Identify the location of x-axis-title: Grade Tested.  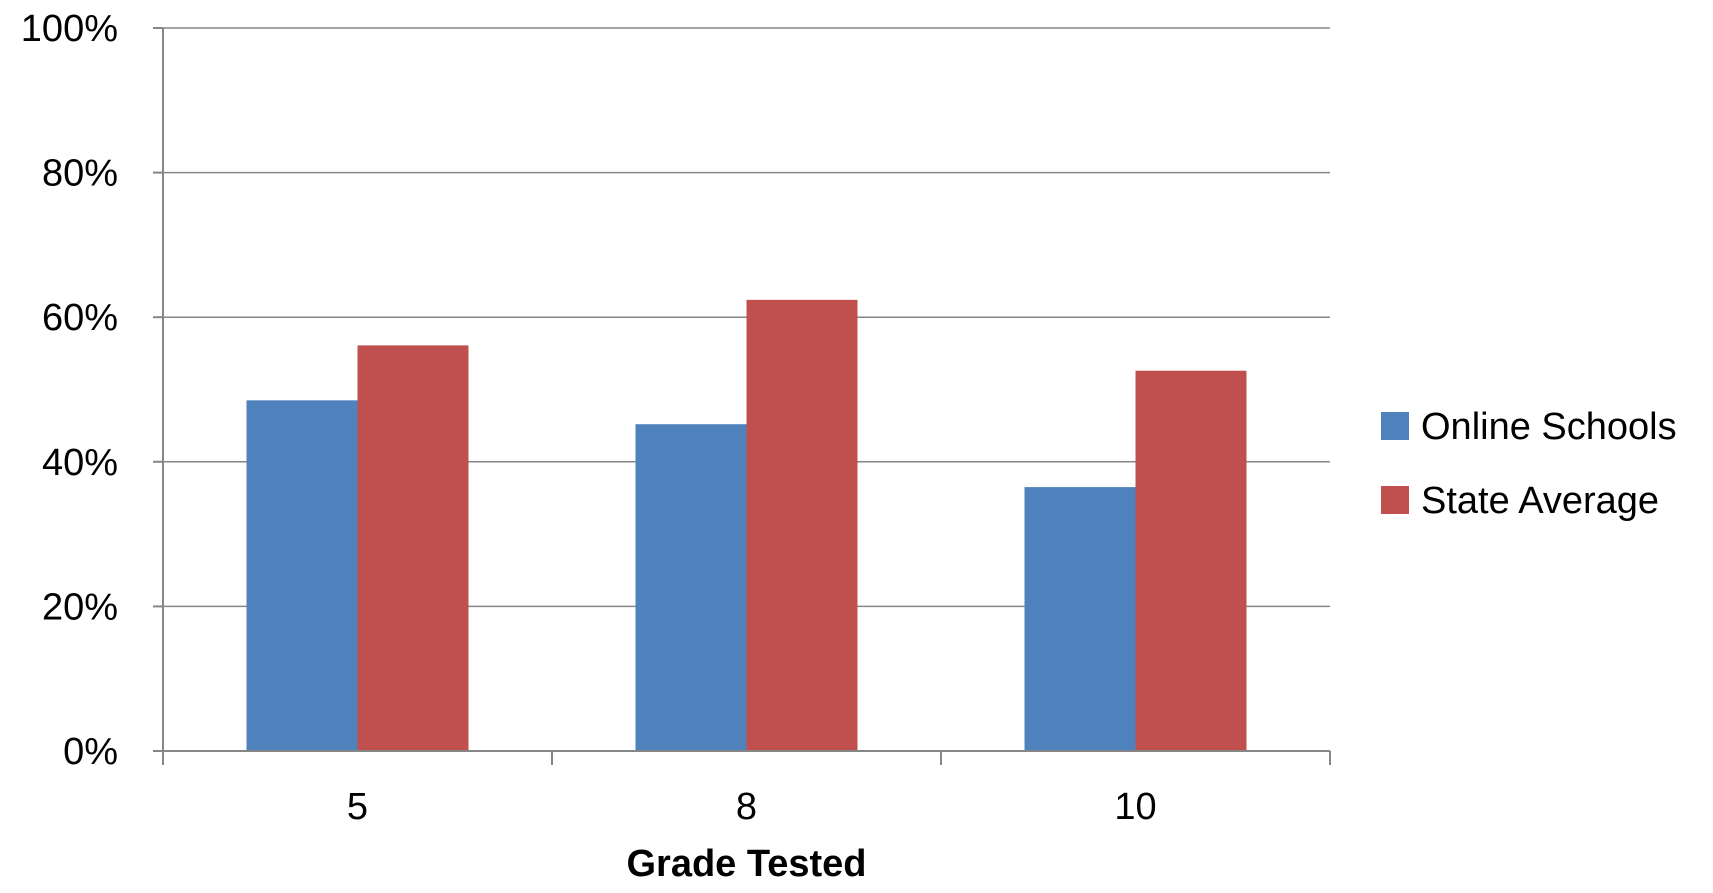
(746, 864).